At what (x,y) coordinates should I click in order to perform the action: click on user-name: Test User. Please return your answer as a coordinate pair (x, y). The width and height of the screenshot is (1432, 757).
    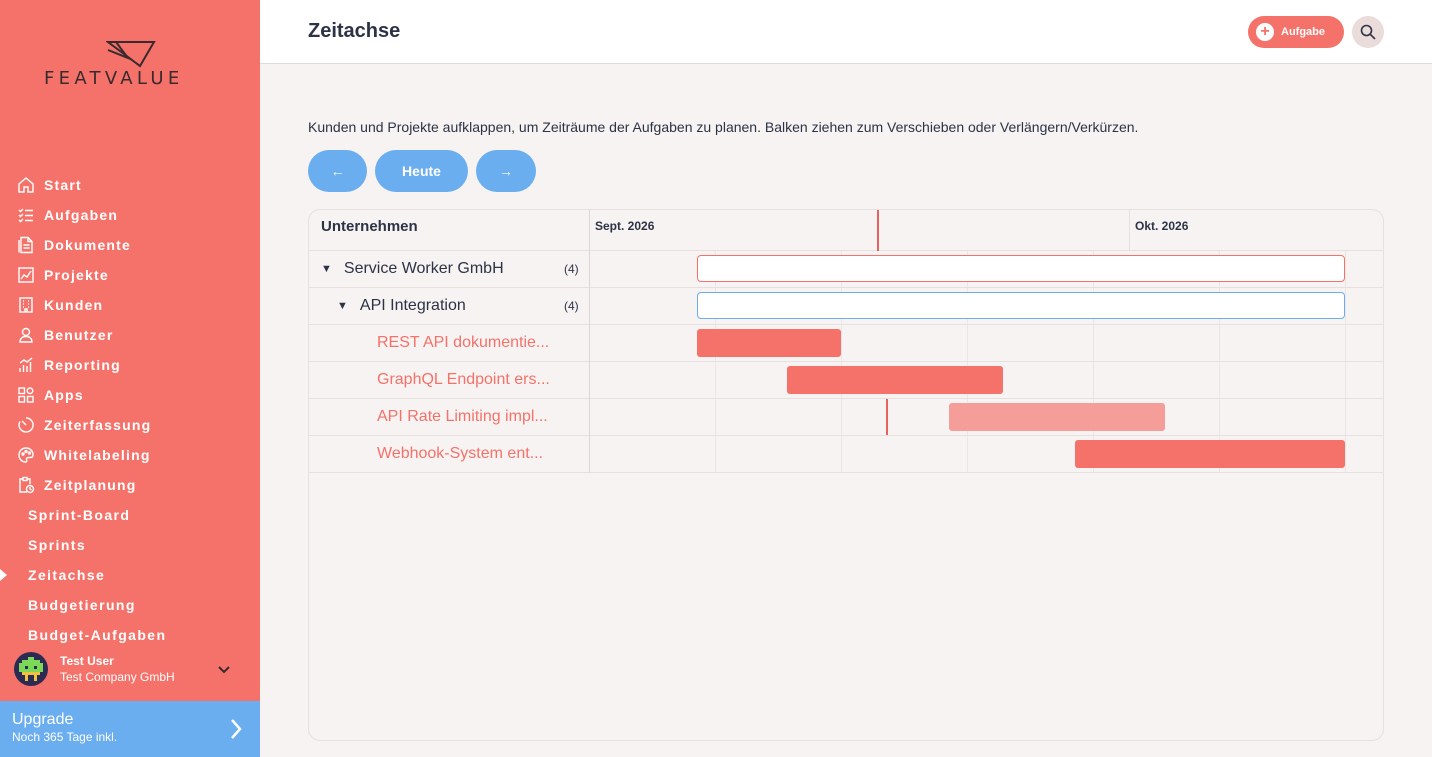
    Looking at the image, I should click on (87, 661).